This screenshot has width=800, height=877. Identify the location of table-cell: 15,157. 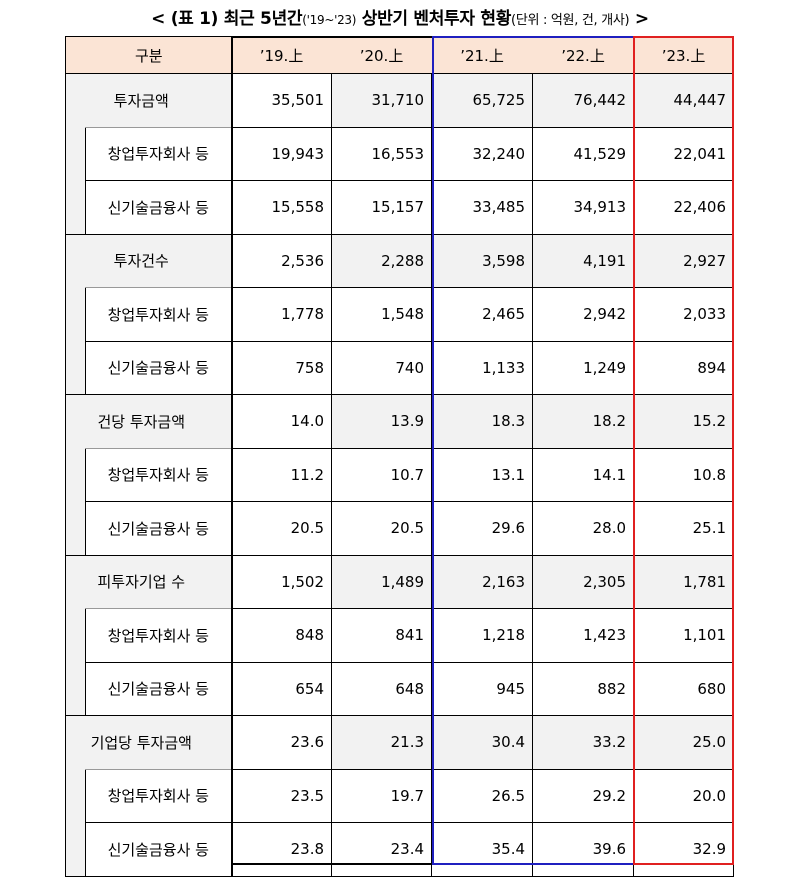
(382, 207).